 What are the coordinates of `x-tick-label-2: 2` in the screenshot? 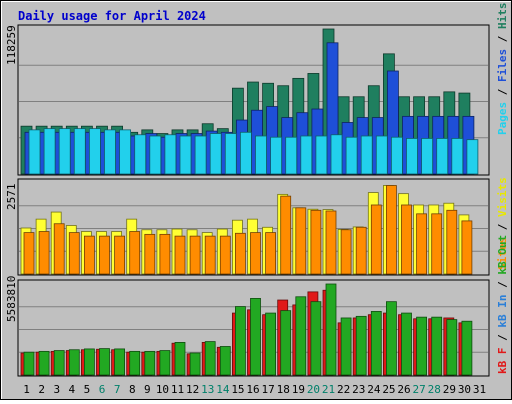 It's located at (41, 389).